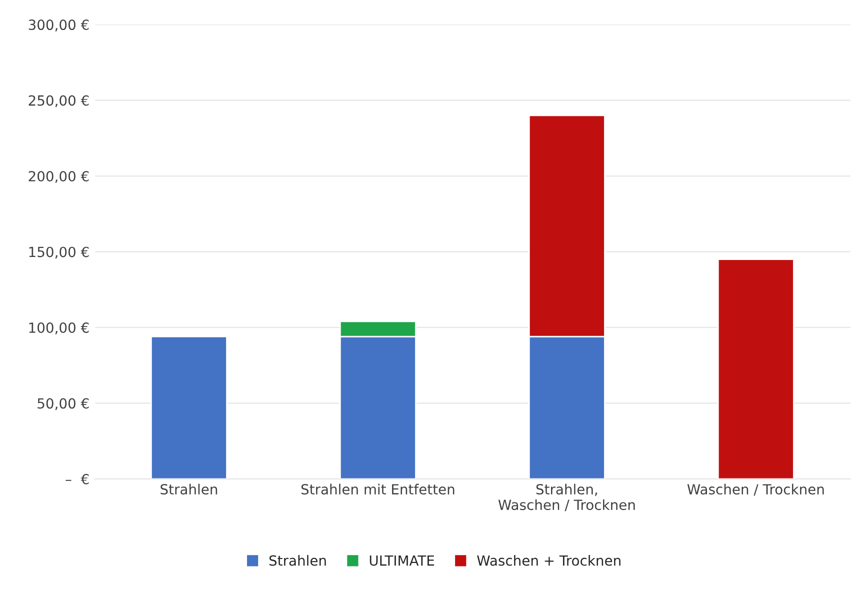 The width and height of the screenshot is (859, 614). What do you see at coordinates (189, 489) in the screenshot?
I see `x-tick-label: Strahlen` at bounding box center [189, 489].